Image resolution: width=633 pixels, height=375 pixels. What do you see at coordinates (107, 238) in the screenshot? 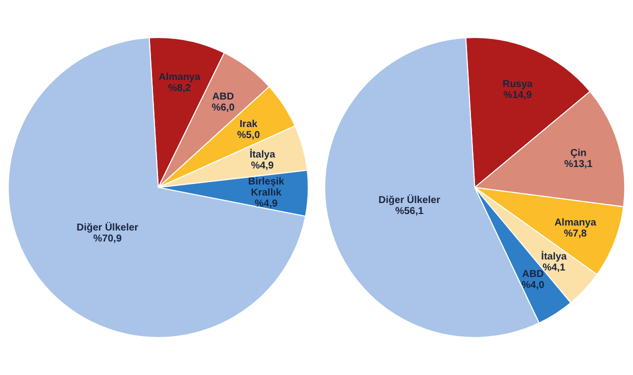
I see `data-label: %70,9` at bounding box center [107, 238].